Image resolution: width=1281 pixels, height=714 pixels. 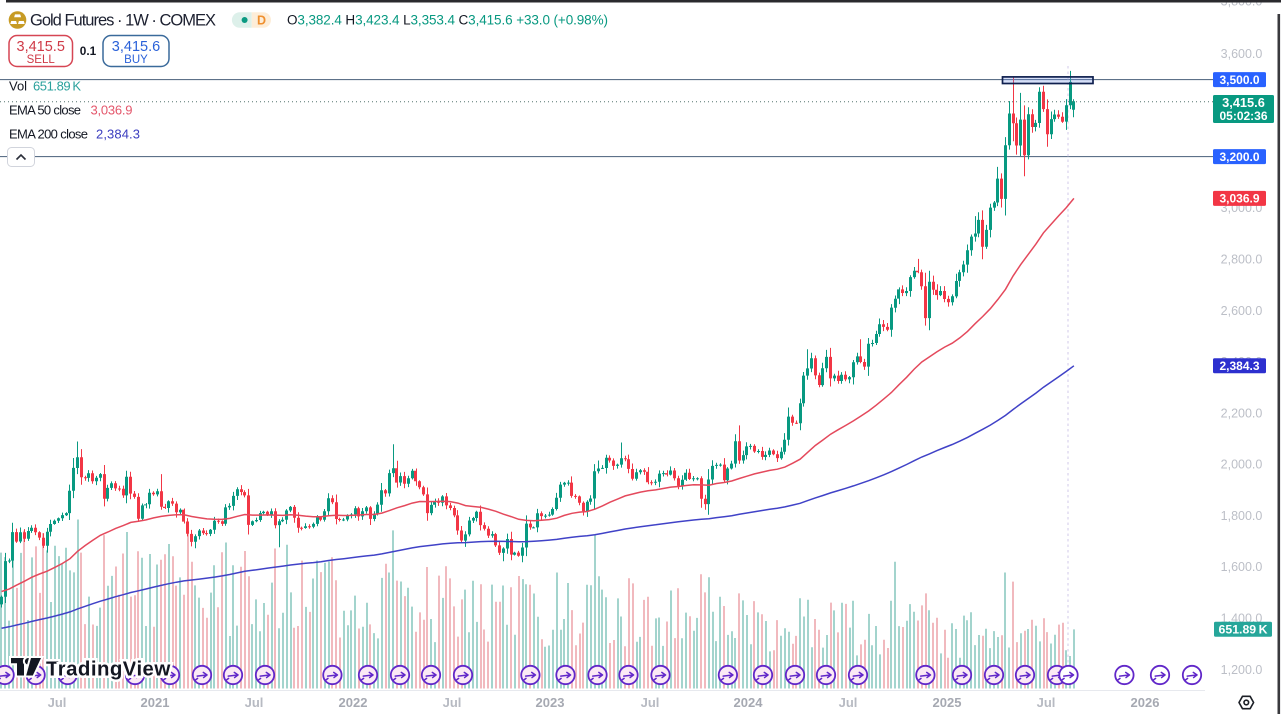 I want to click on svg-text: 3,415.5, so click(x=41, y=47).